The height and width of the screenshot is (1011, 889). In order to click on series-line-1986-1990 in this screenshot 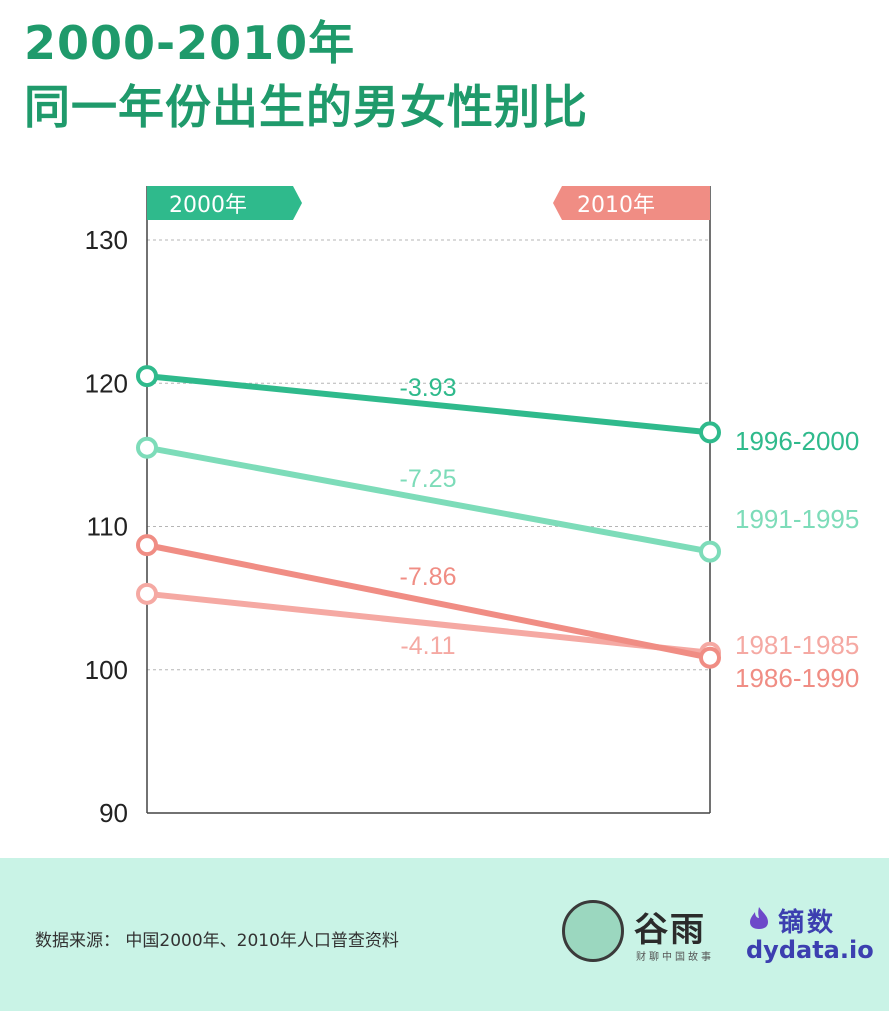, I will do `click(428, 601)`.